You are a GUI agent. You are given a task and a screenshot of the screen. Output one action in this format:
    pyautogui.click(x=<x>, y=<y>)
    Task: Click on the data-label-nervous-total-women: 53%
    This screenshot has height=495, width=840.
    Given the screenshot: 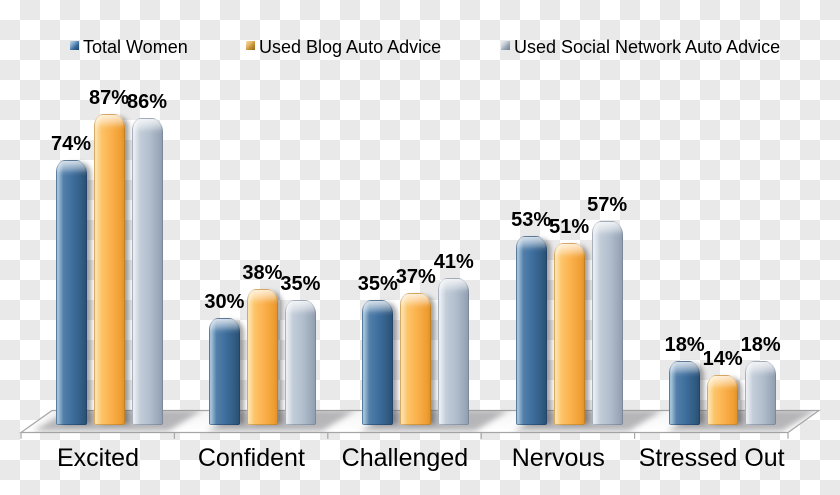 What is the action you would take?
    pyautogui.click(x=531, y=220)
    